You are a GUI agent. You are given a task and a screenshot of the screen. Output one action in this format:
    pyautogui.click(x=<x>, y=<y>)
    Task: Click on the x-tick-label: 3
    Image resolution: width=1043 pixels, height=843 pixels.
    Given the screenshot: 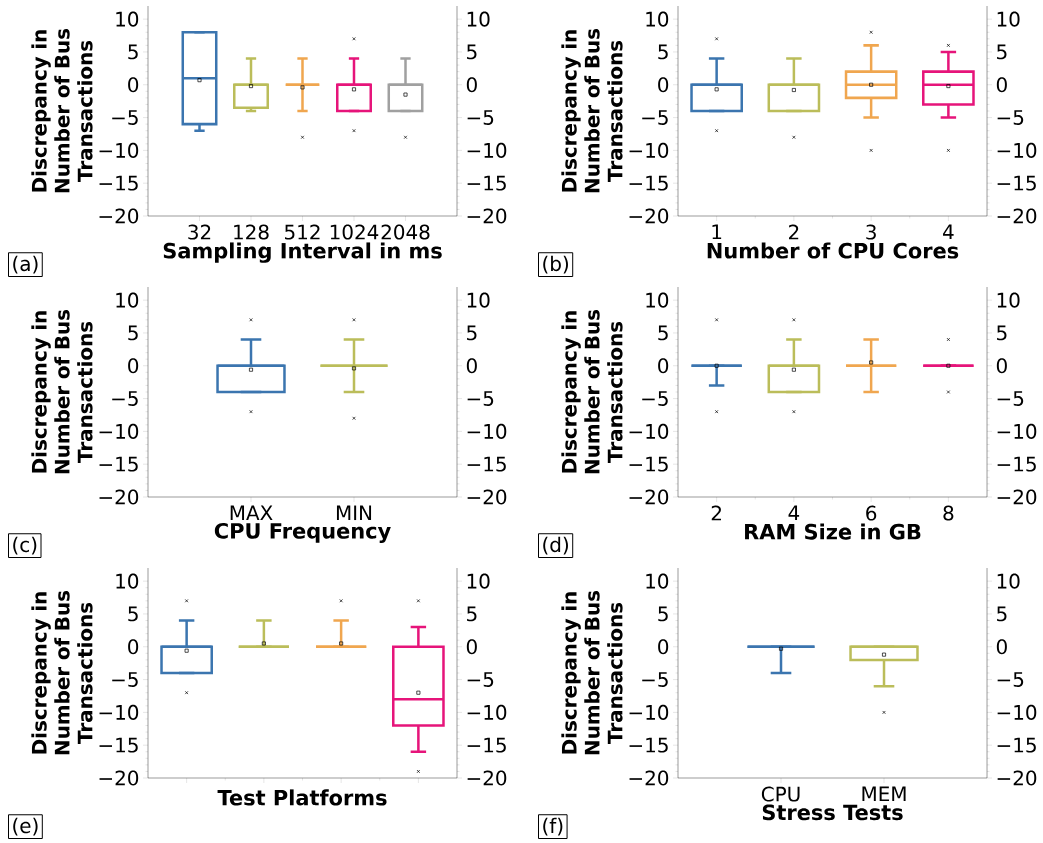 What is the action you would take?
    pyautogui.click(x=871, y=232)
    